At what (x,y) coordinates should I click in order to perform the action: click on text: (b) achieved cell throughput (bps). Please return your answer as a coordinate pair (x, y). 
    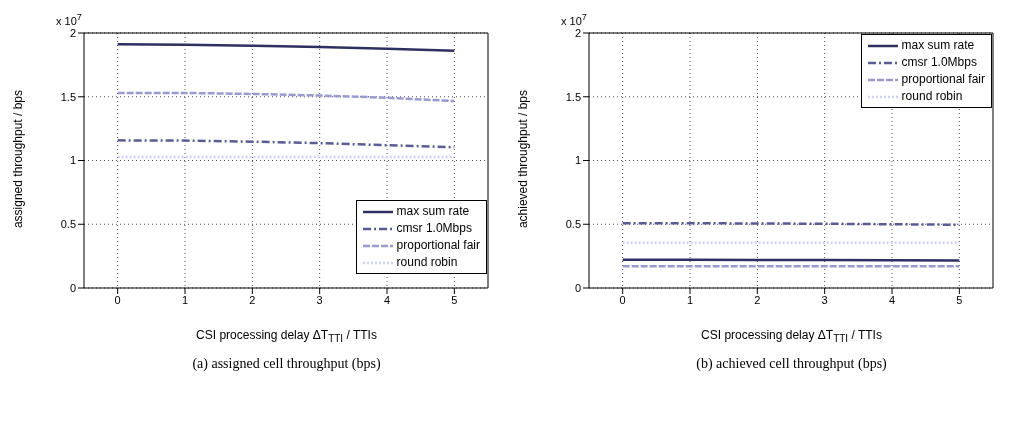
    Looking at the image, I should click on (791, 363).